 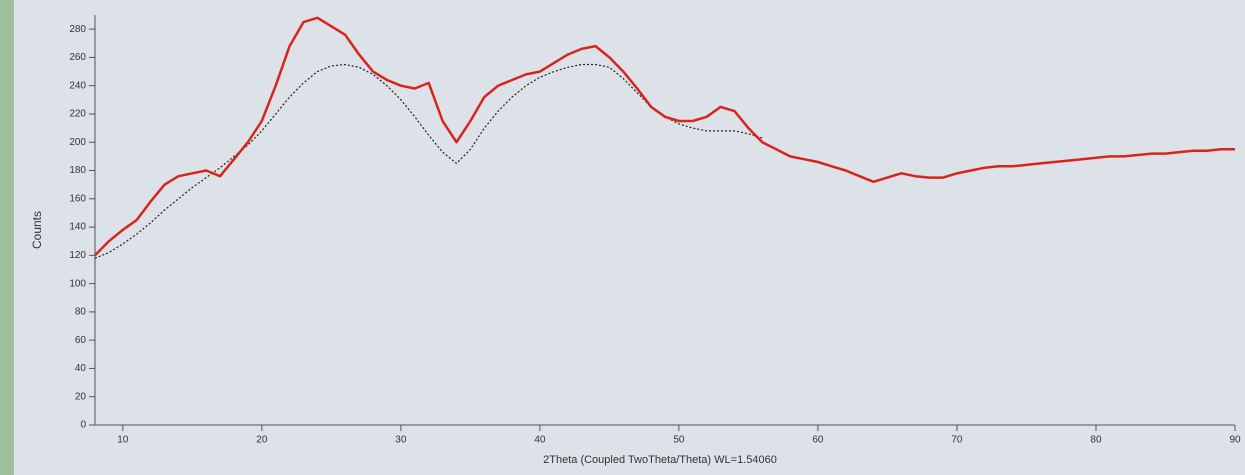 What do you see at coordinates (77, 255) in the screenshot?
I see `y-tick-label: 120` at bounding box center [77, 255].